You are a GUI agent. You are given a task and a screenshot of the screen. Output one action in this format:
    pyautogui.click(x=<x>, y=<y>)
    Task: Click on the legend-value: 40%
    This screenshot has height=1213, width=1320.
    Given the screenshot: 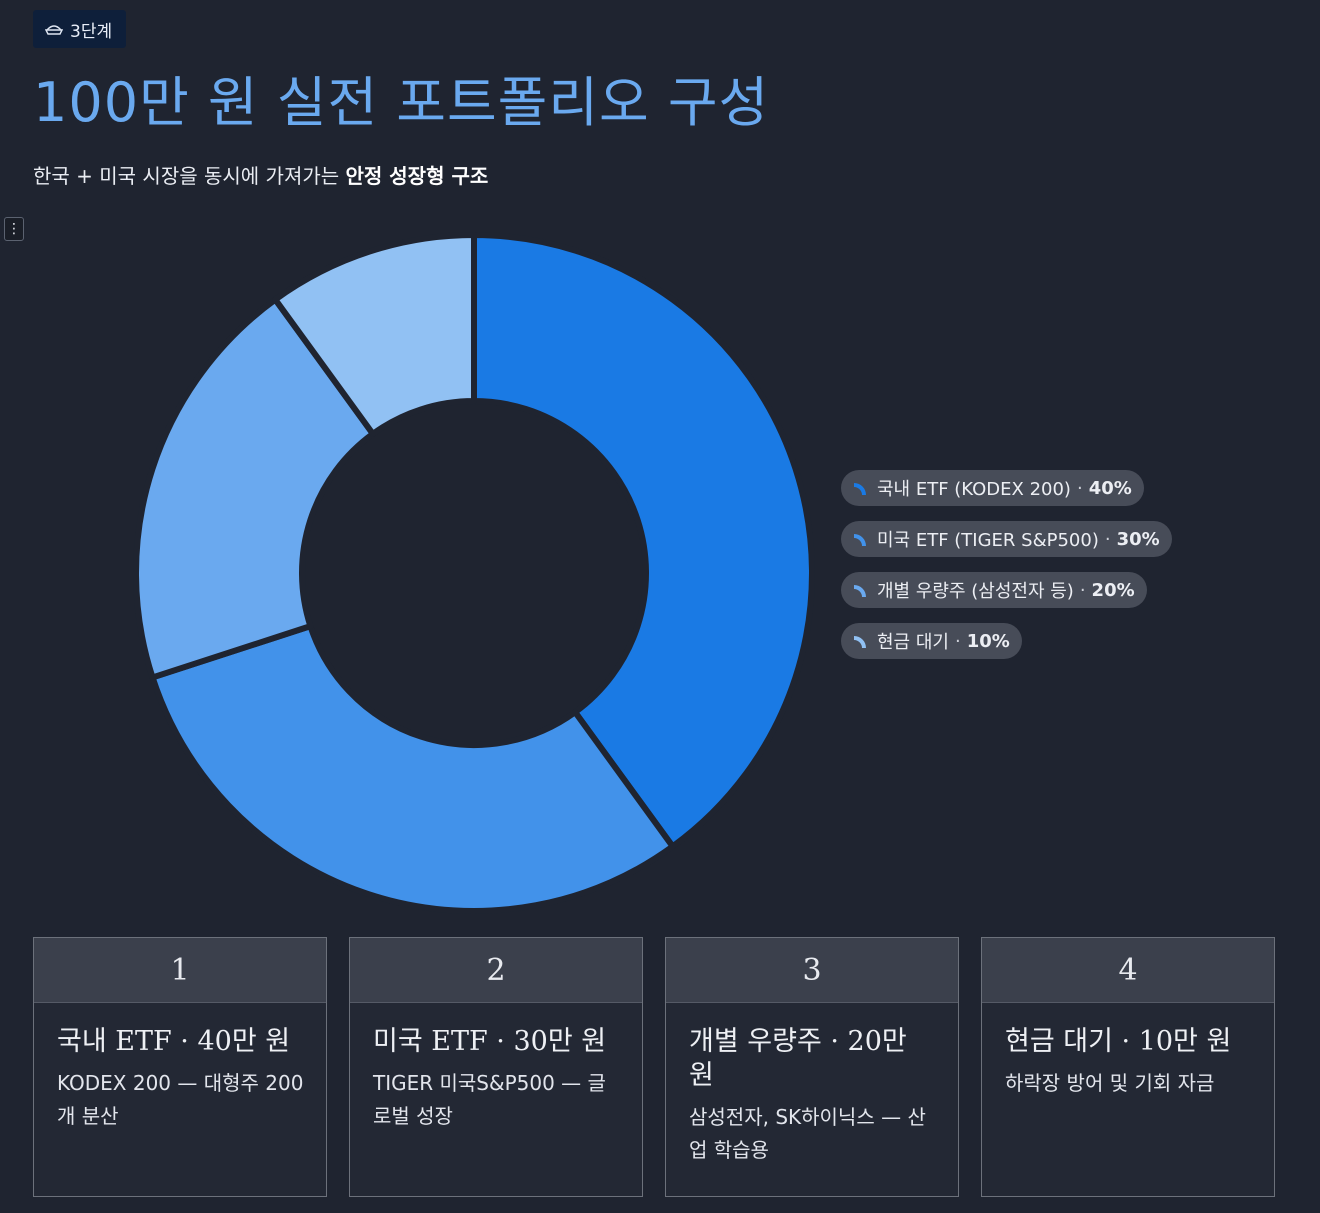 What is the action you would take?
    pyautogui.click(x=1110, y=488)
    